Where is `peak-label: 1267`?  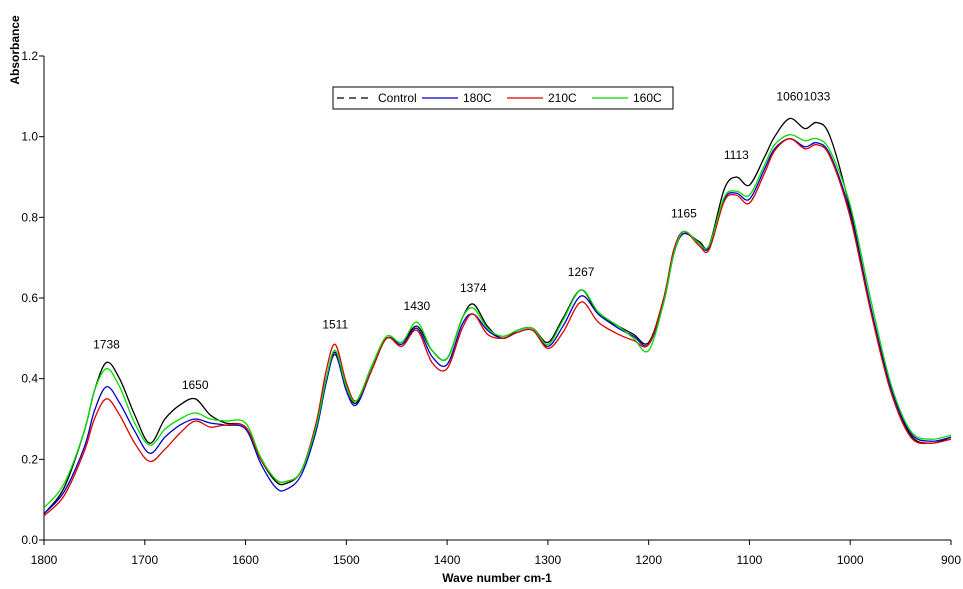 peak-label: 1267 is located at coordinates (581, 272).